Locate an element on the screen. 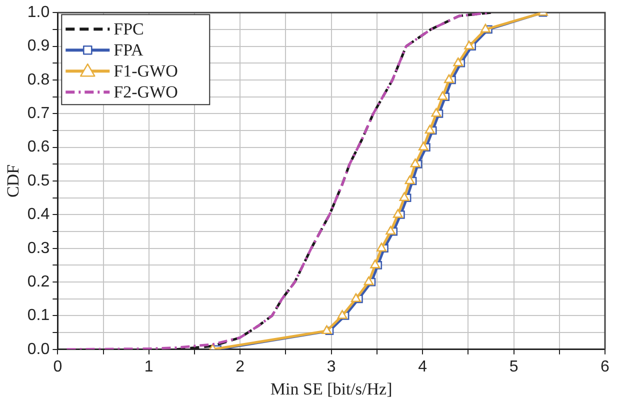  y-tick-label: 0.9 is located at coordinates (38, 46).